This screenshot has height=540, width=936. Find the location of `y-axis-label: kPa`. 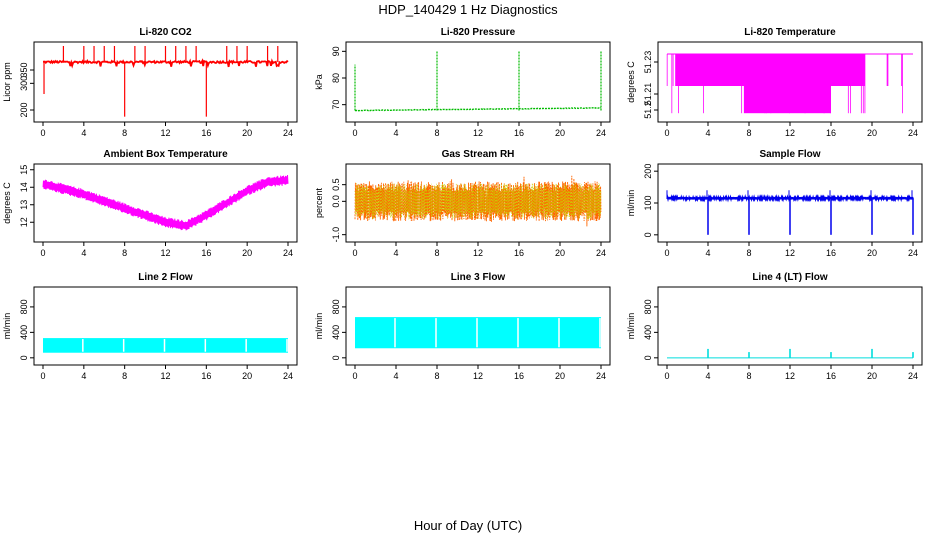

y-axis-label: kPa is located at coordinates (319, 82).